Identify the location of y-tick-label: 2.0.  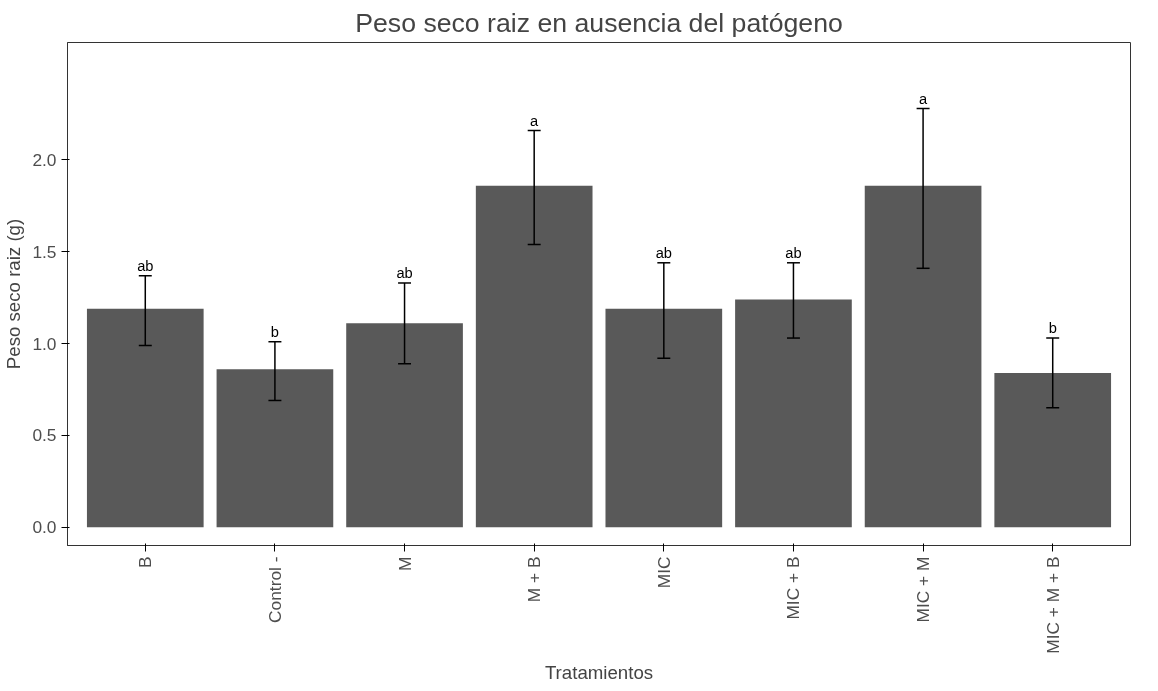
(44, 159).